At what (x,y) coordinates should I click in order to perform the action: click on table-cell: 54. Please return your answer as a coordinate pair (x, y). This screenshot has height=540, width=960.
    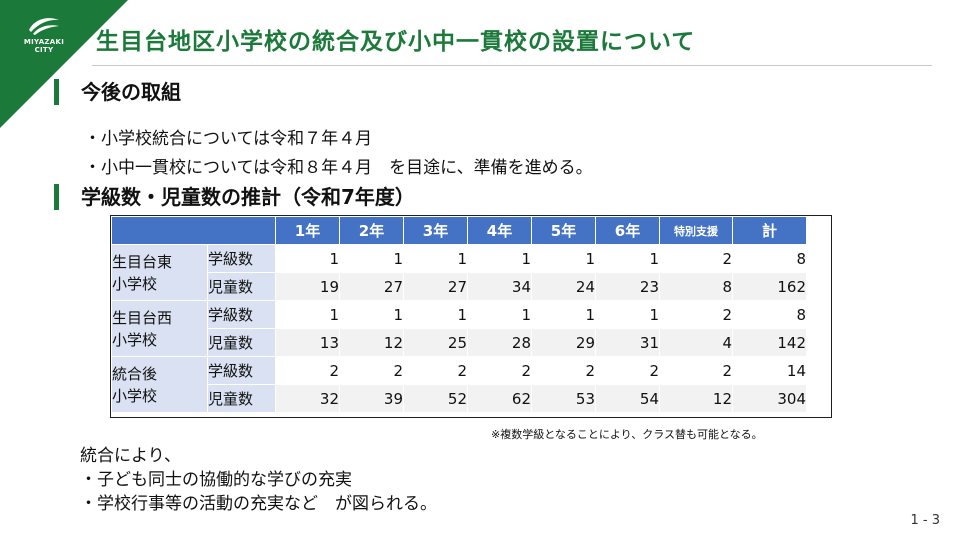
    Looking at the image, I should click on (627, 398).